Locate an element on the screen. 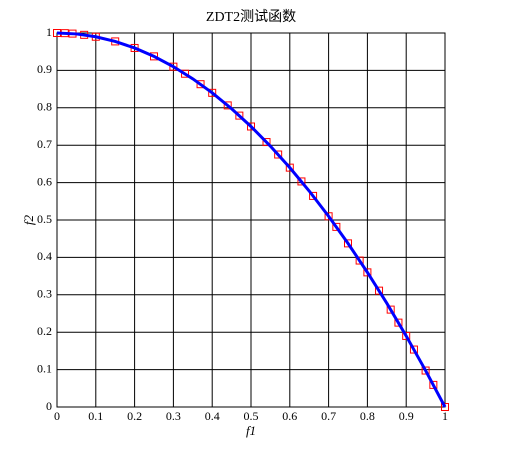  x-tick-label: 0 is located at coordinates (57, 416).